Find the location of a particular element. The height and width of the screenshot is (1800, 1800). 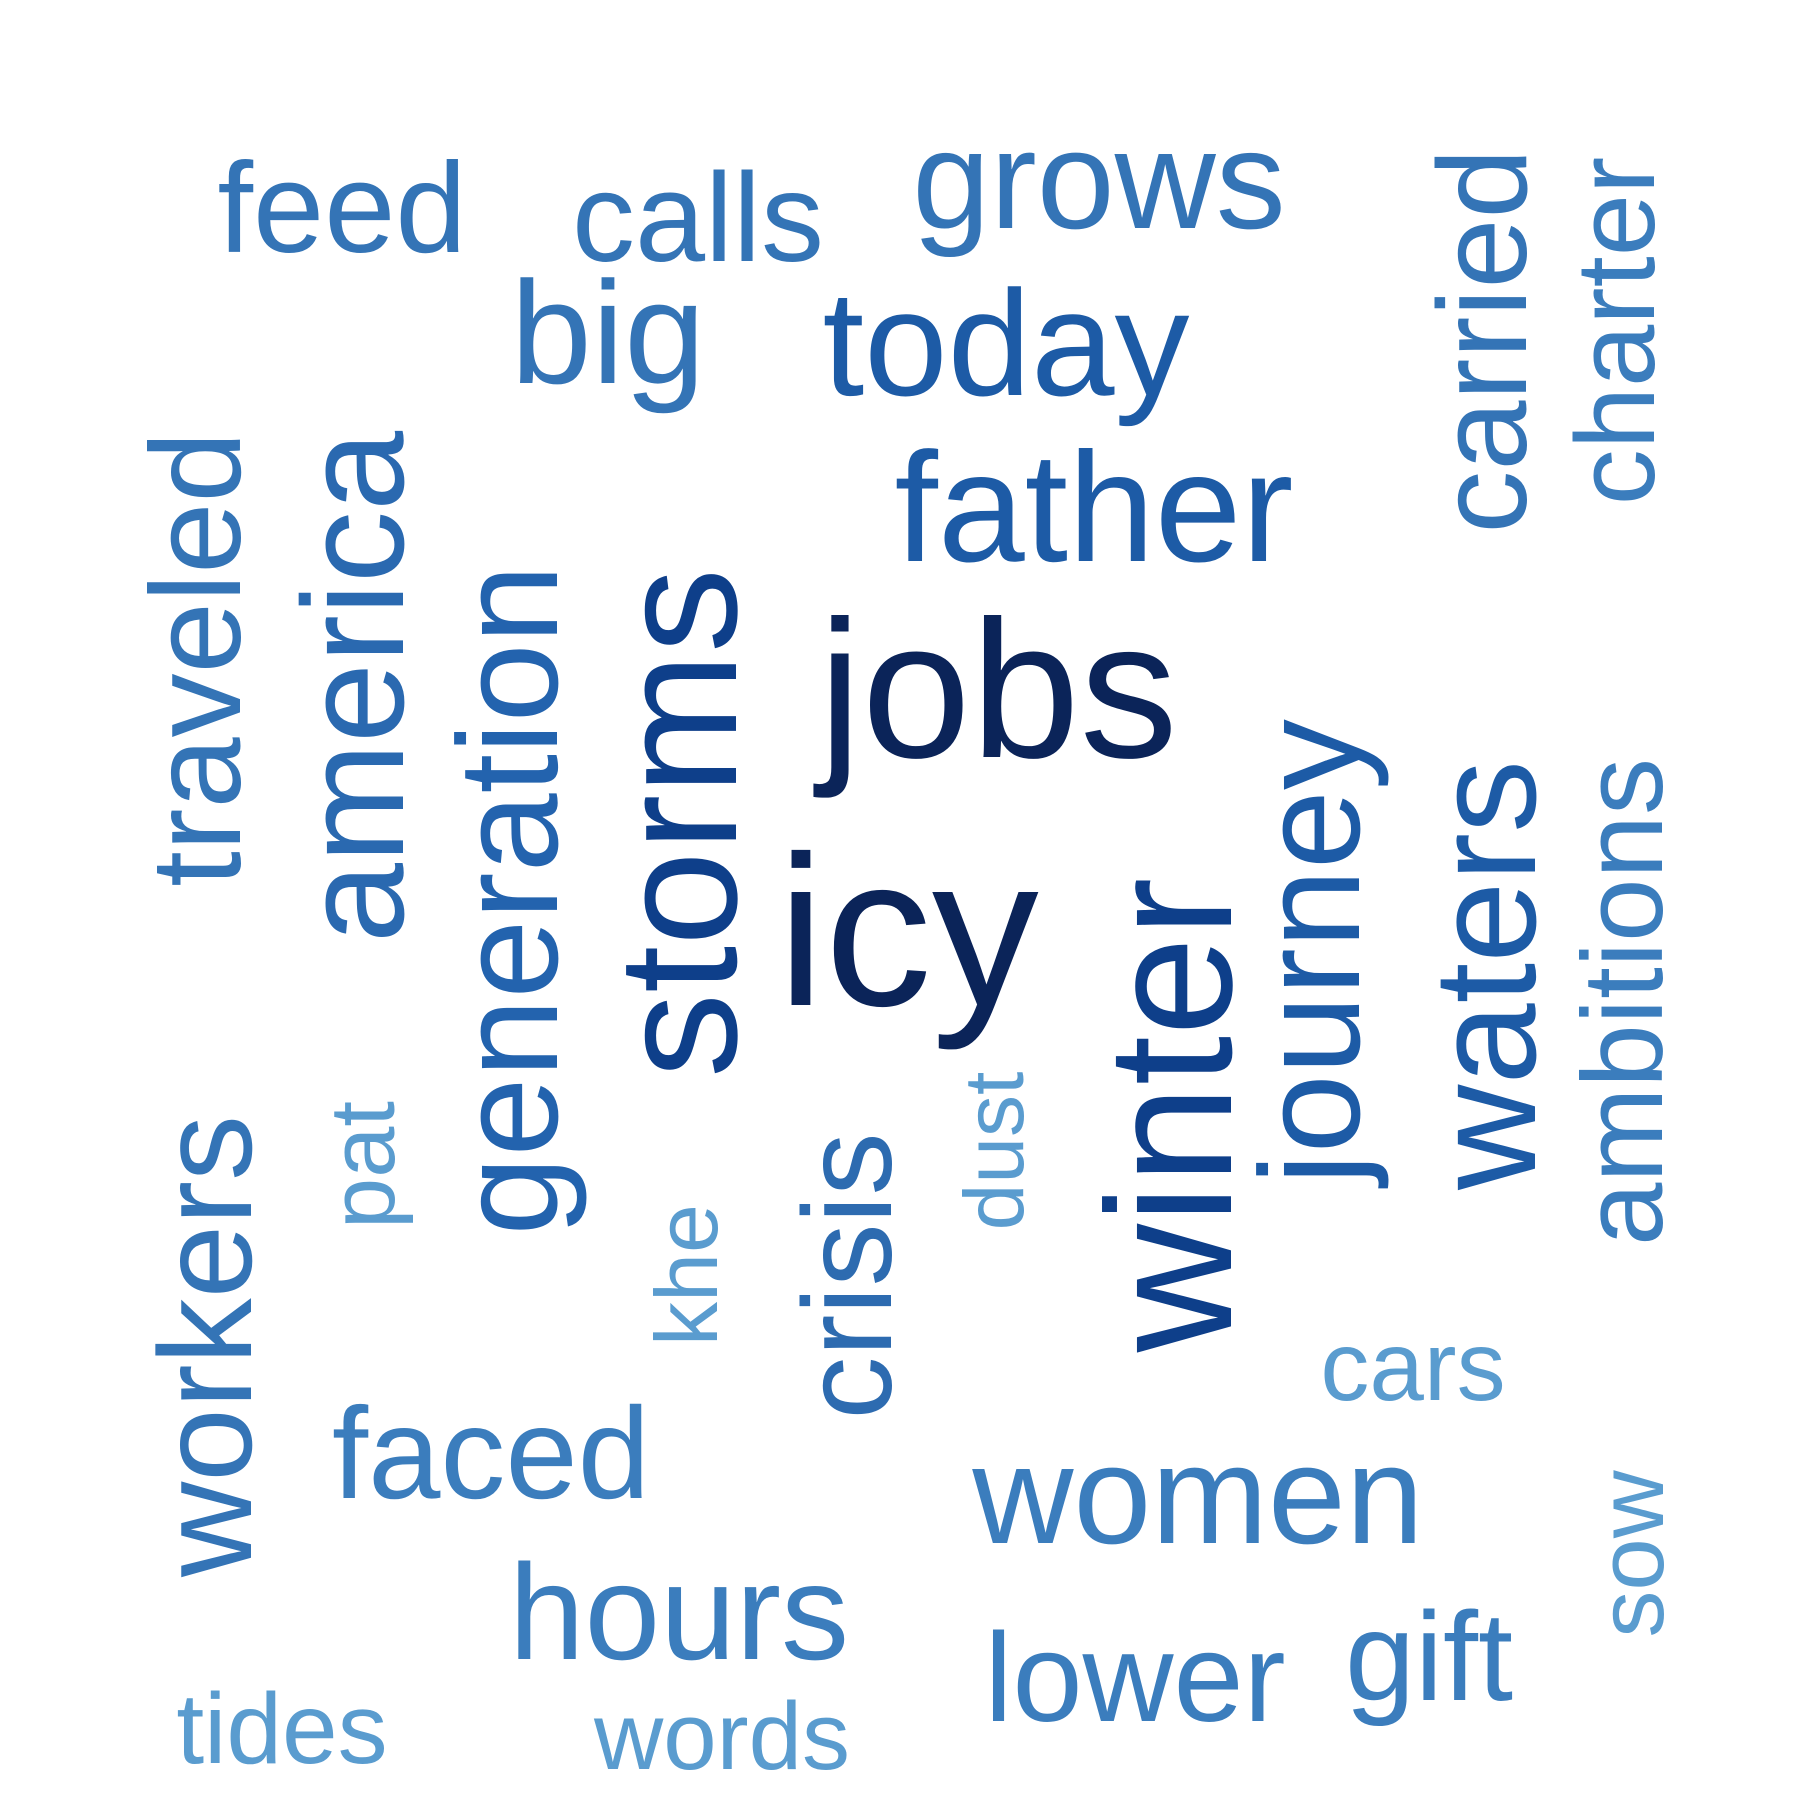

word-charter: charter is located at coordinates (1615, 331).